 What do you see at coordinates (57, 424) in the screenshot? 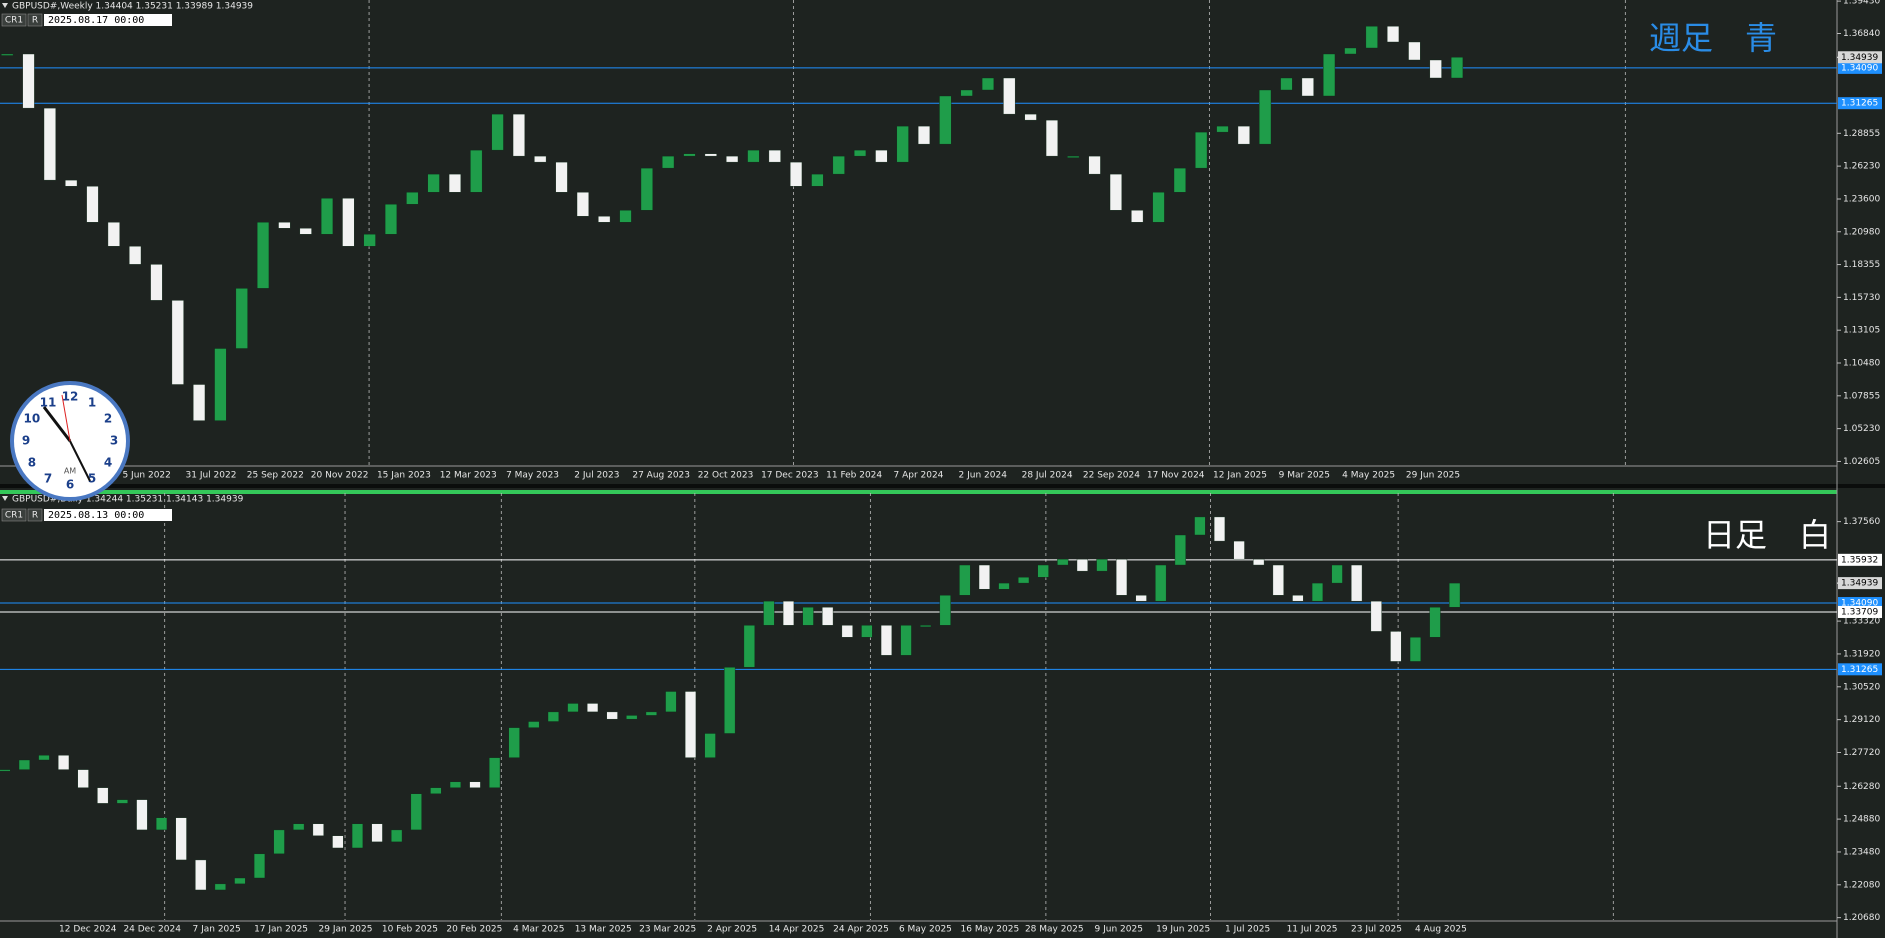
I see `clock-hour-hand` at bounding box center [57, 424].